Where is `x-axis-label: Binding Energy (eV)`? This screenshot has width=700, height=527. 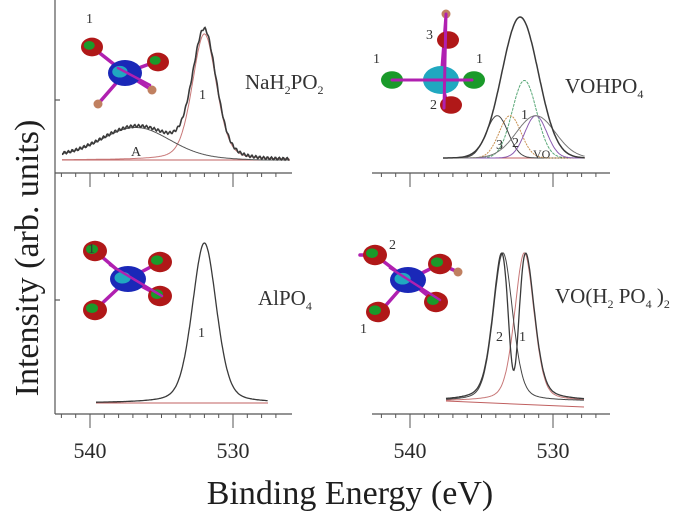 x-axis-label: Binding Energy (eV) is located at coordinates (350, 493).